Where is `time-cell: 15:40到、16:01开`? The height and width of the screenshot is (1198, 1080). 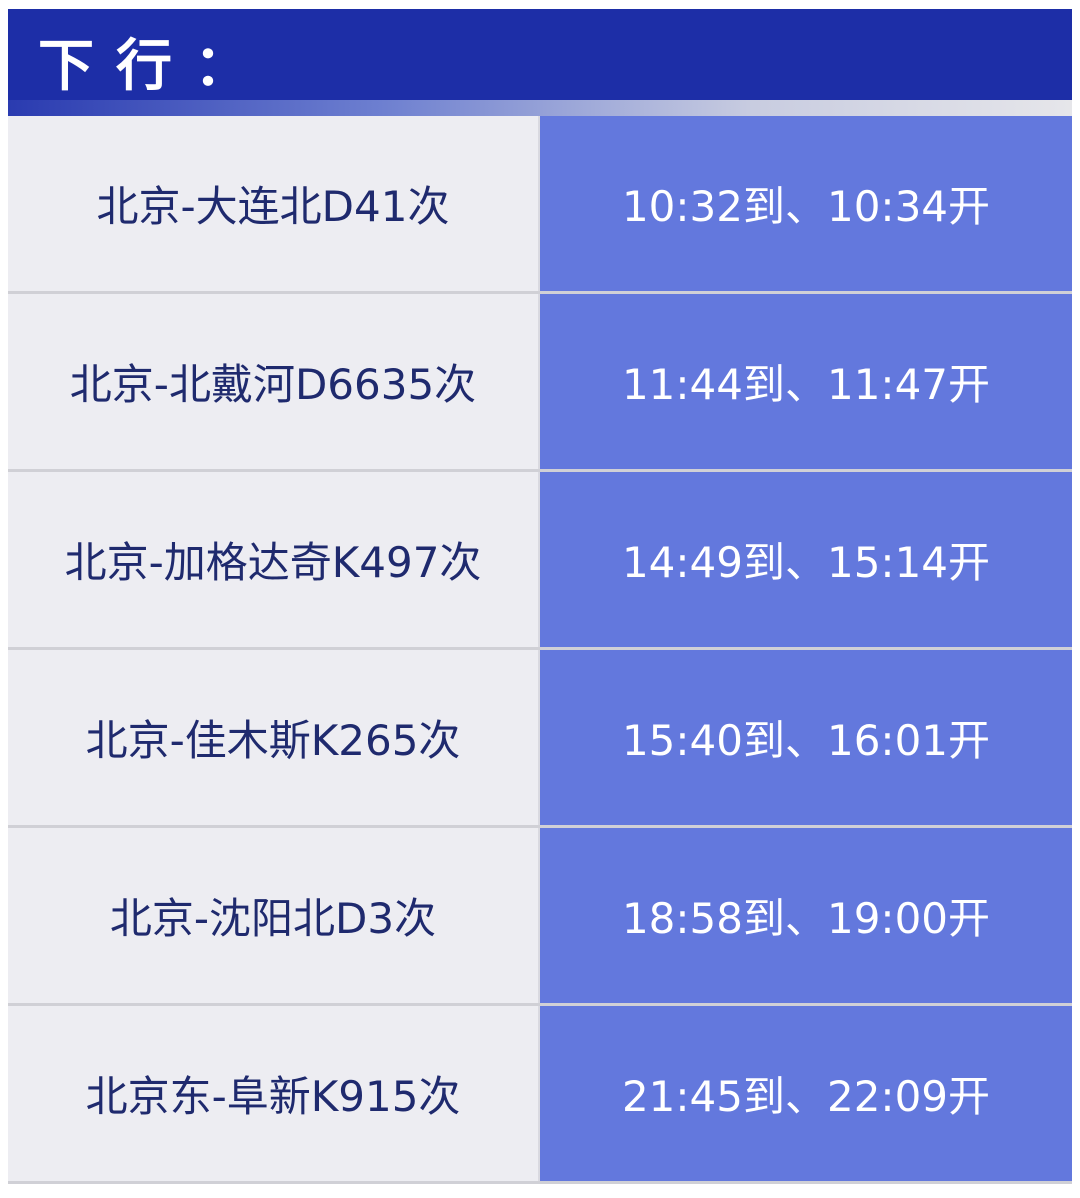
time-cell: 15:40到、16:01开 is located at coordinates (806, 737).